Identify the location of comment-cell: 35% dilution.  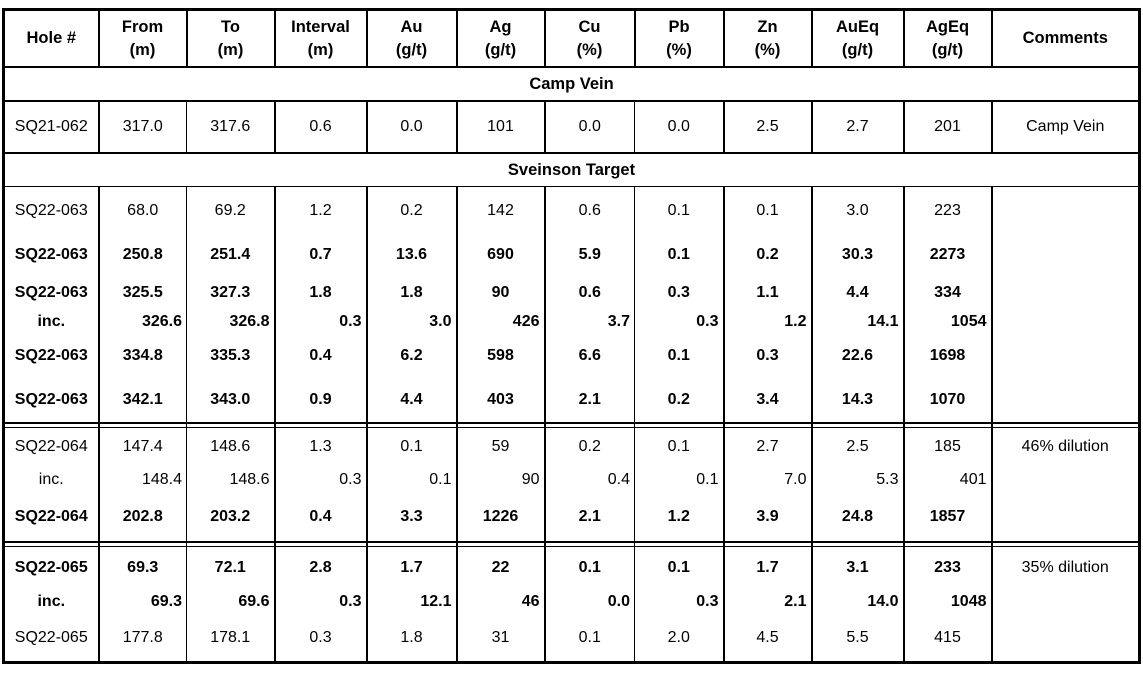
(1065, 567).